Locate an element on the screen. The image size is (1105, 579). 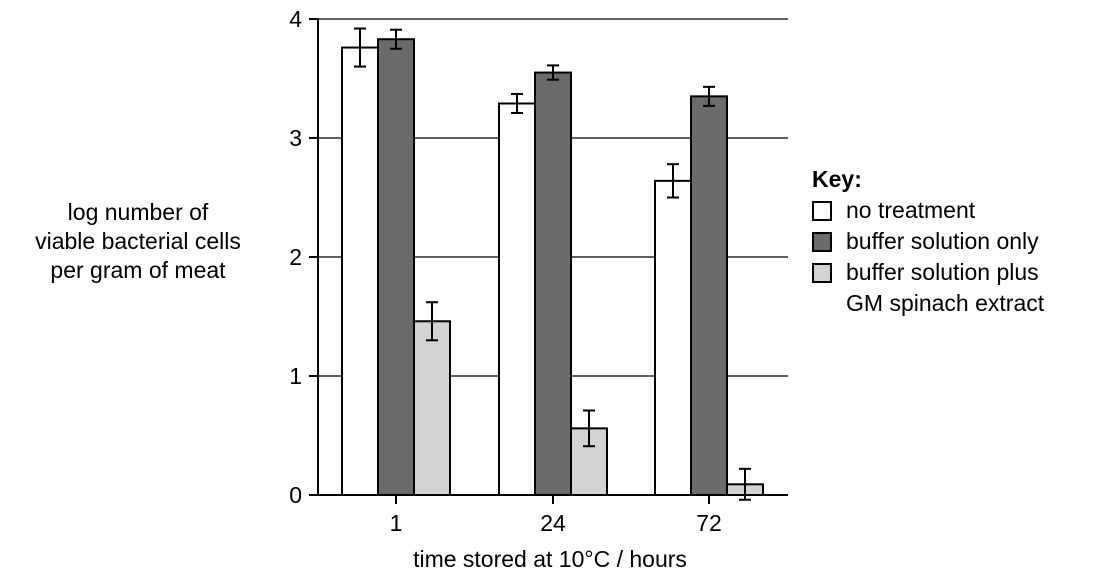
y-ticks: 0 1 2 3 4 is located at coordinates (303, 257).